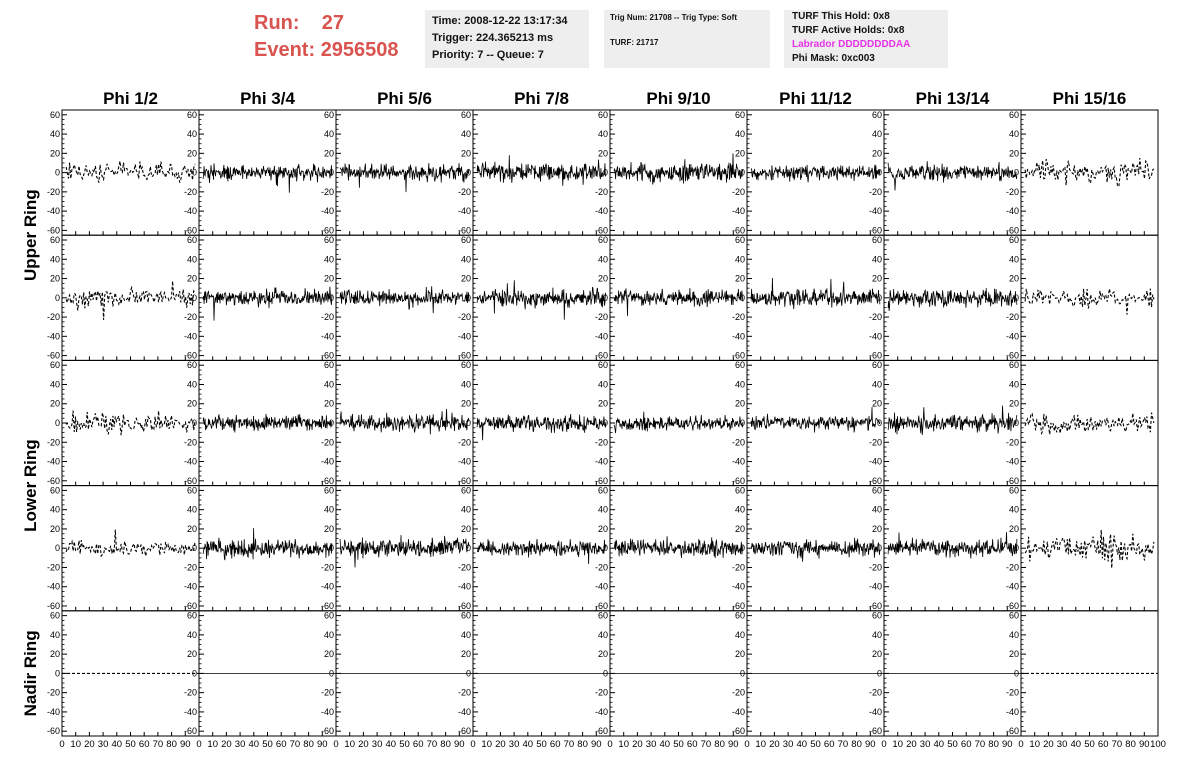 This screenshot has height=772, width=1196. Describe the element at coordinates (488, 55) in the screenshot. I see `priority-text: Priority: 7 -- Queue: 7` at that location.